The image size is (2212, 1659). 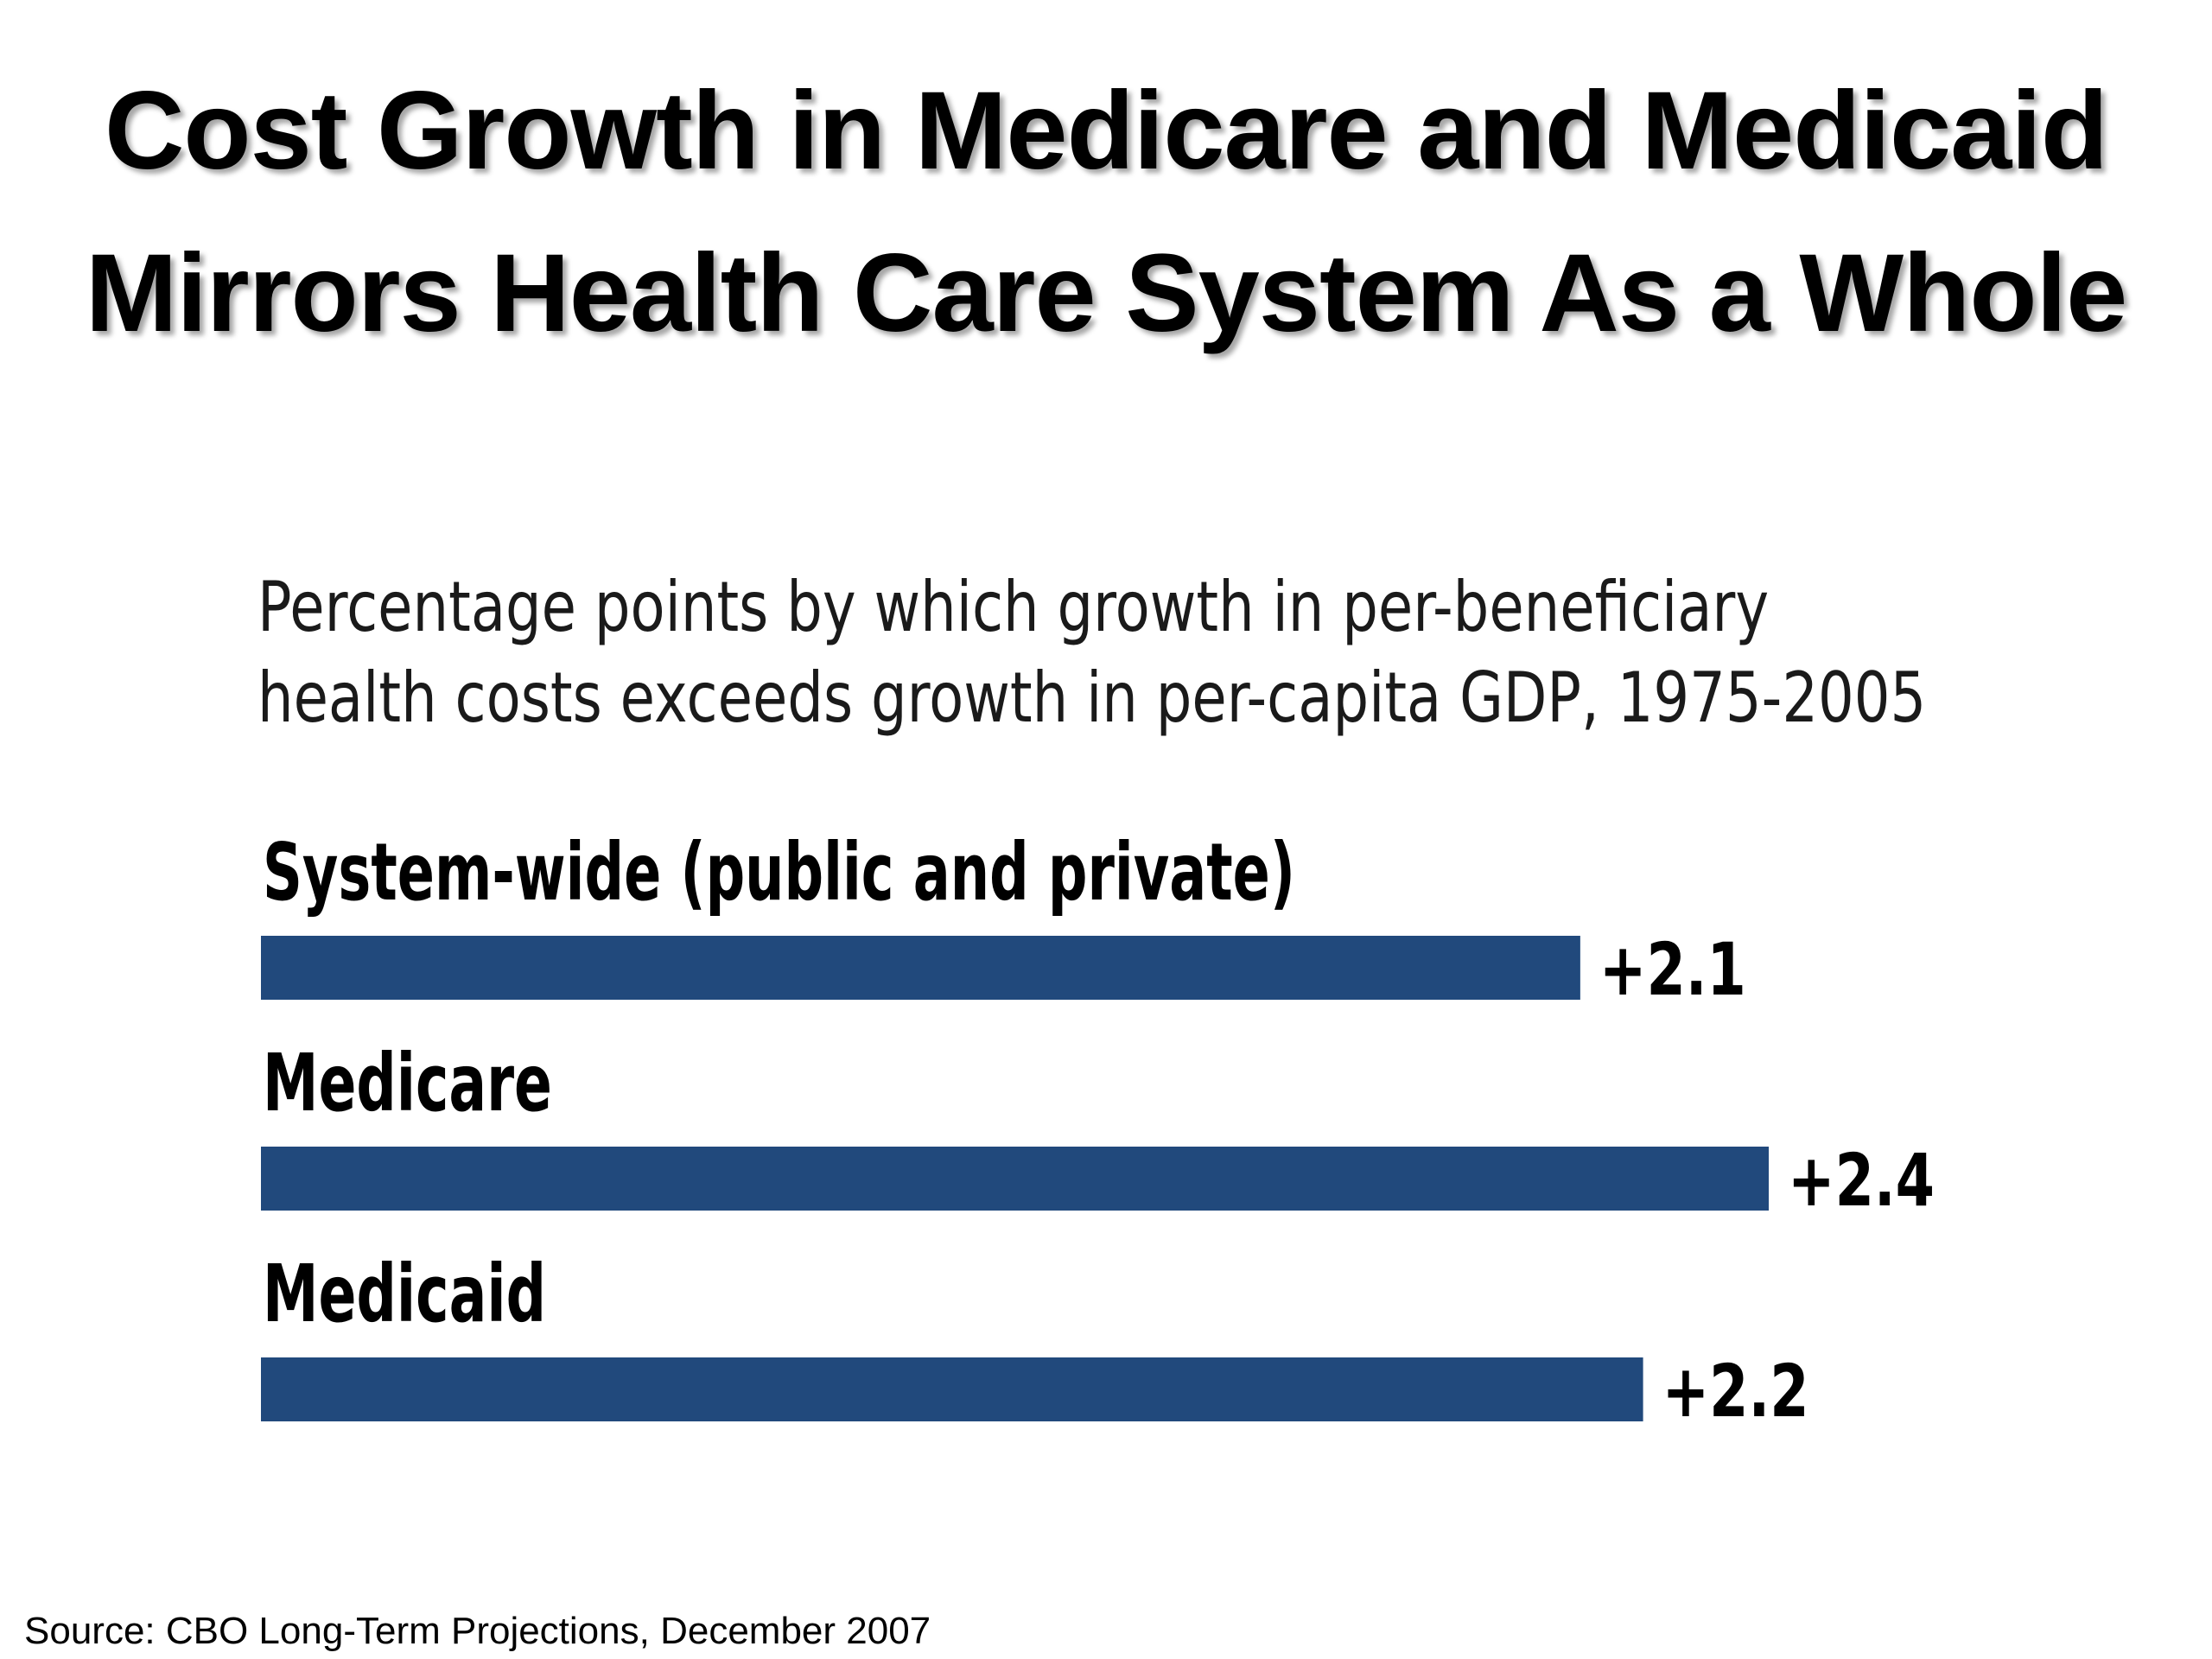 What do you see at coordinates (404, 1294) in the screenshot?
I see `category-label: Medicaid` at bounding box center [404, 1294].